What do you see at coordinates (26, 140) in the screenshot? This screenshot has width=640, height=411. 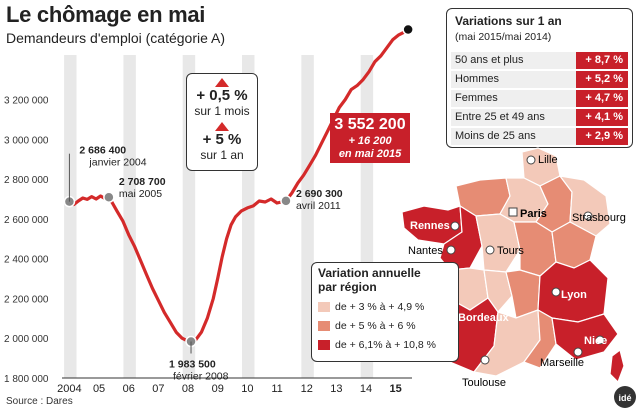 I see `y-tick-label: 3 000 000` at bounding box center [26, 140].